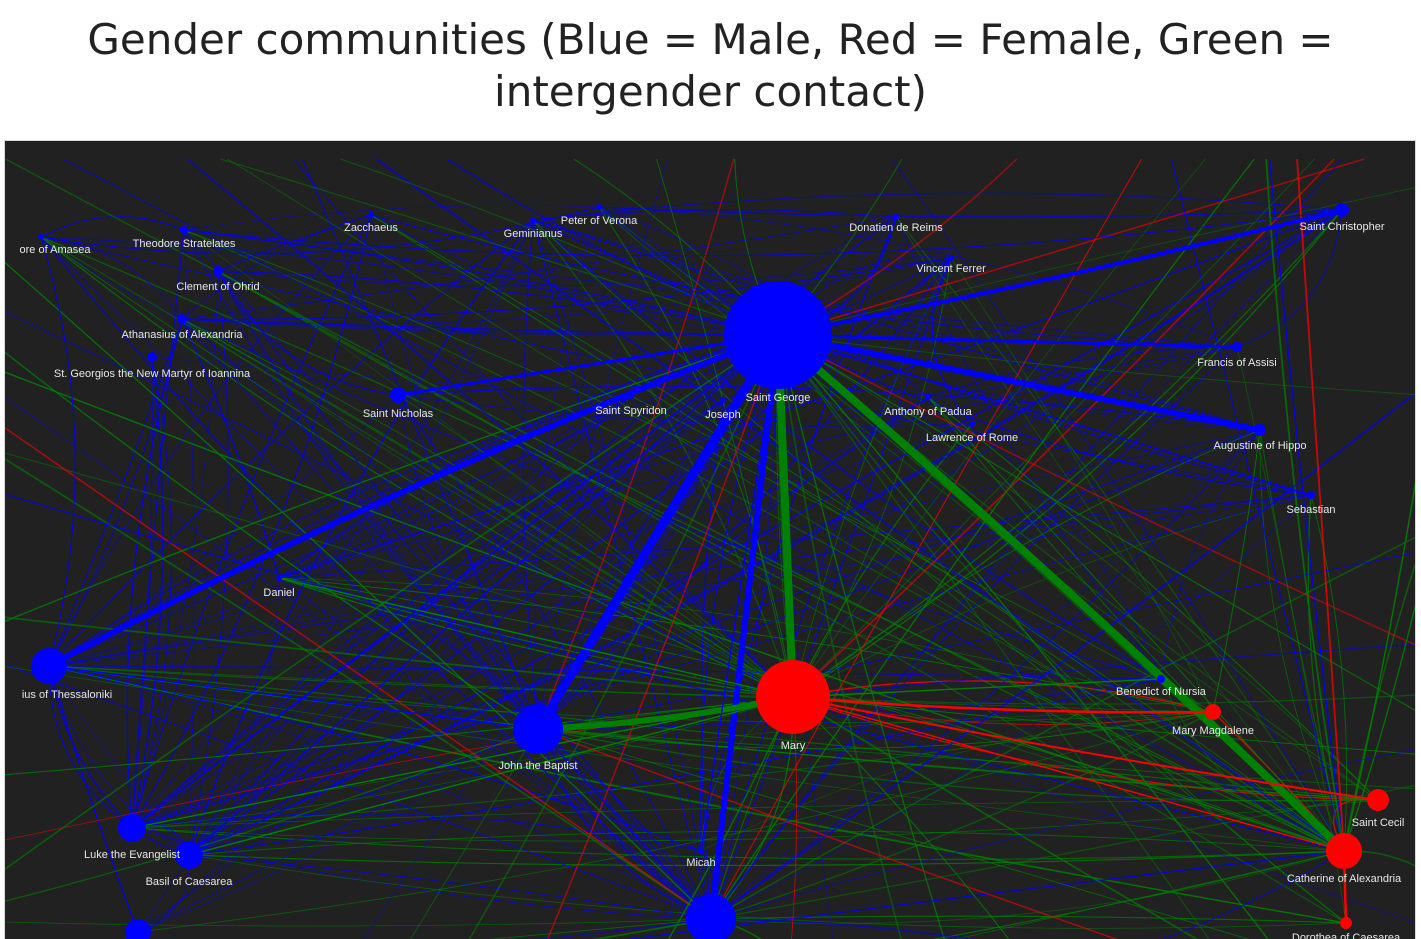 The width and height of the screenshot is (1421, 939). I want to click on node-luke, so click(132, 828).